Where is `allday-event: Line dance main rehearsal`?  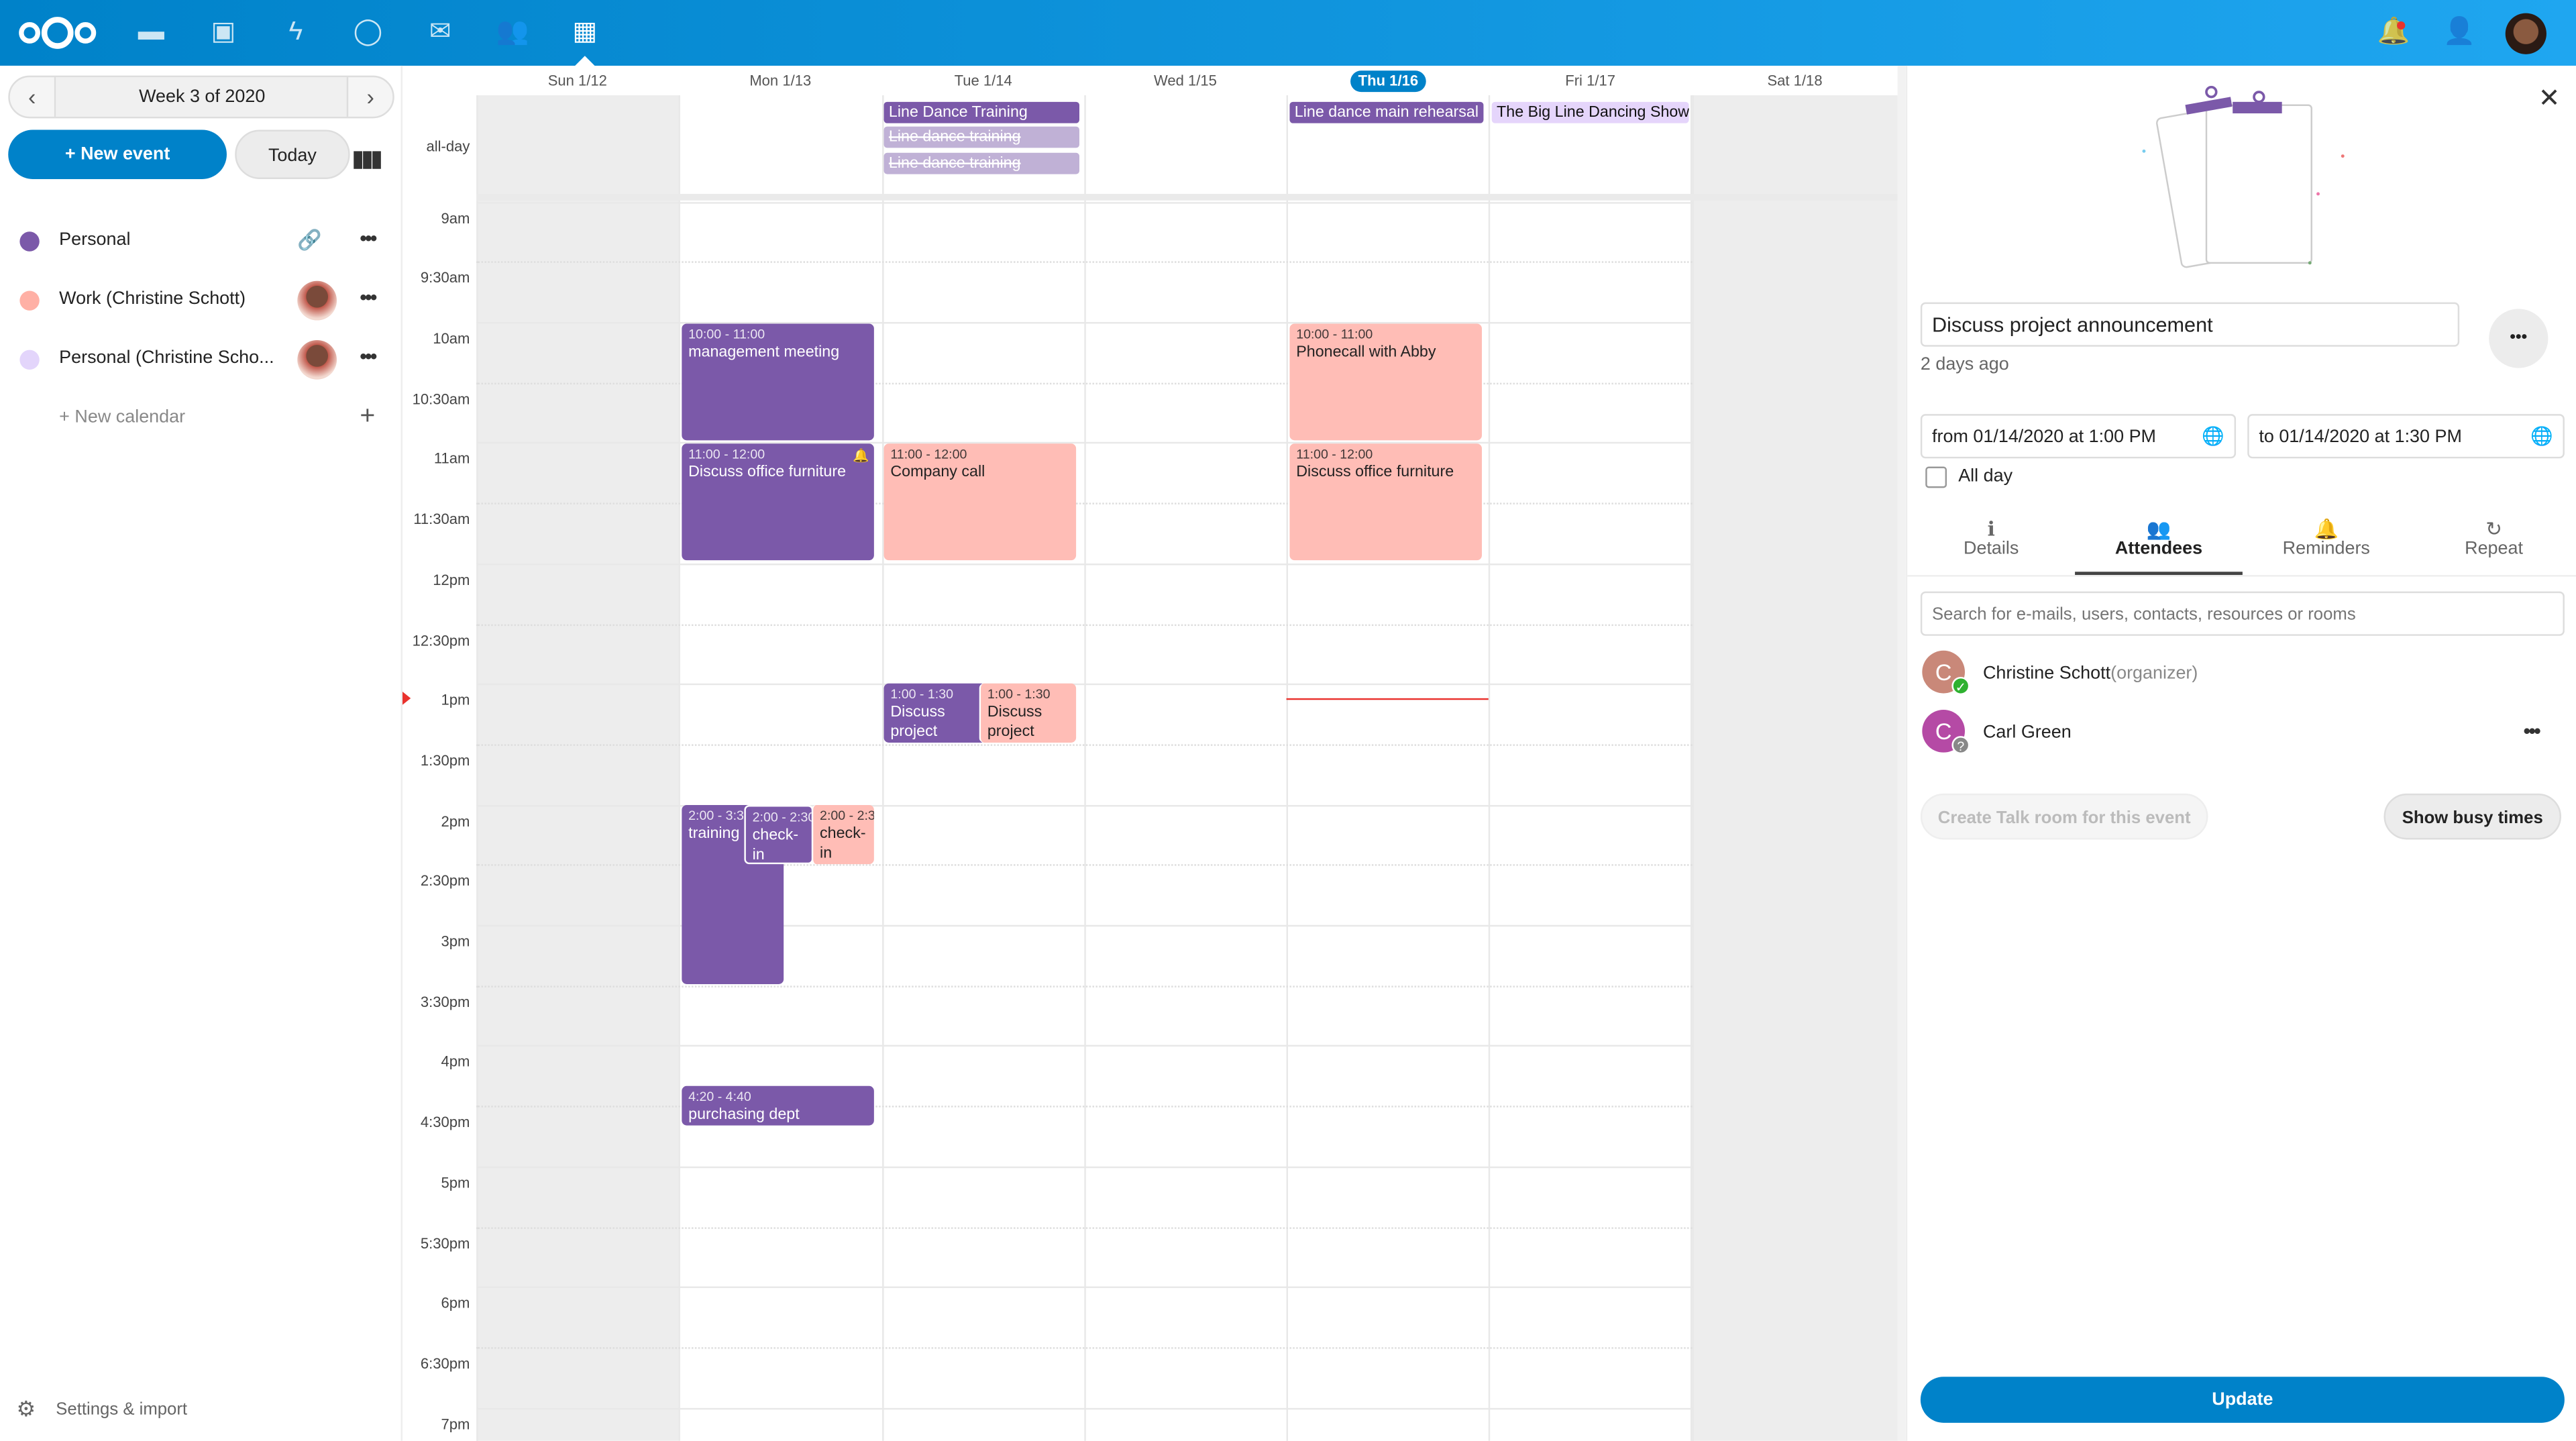
allday-event: Line dance main rehearsal is located at coordinates (1386, 112).